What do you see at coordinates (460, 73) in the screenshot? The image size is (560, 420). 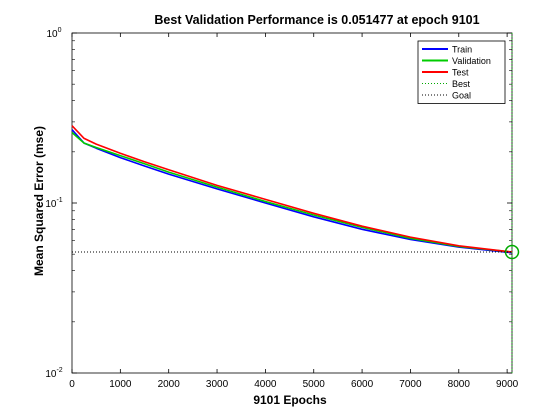 I see `legend-label-test: Test` at bounding box center [460, 73].